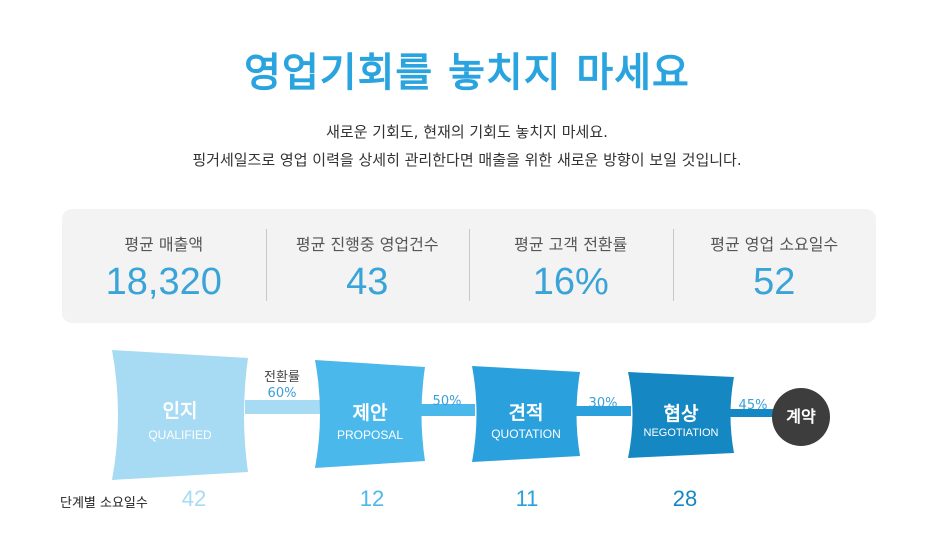 The height and width of the screenshot is (556, 934). I want to click on conversion-rate-4: 45%, so click(753, 406).